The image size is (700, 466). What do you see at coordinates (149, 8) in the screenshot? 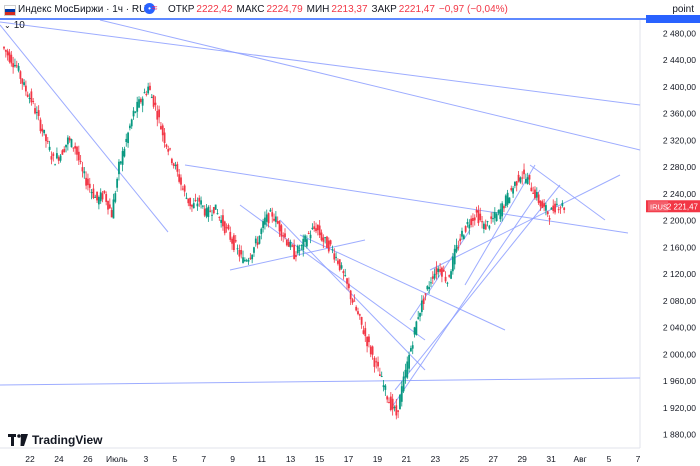
I see `market-open-icon: •` at bounding box center [149, 8].